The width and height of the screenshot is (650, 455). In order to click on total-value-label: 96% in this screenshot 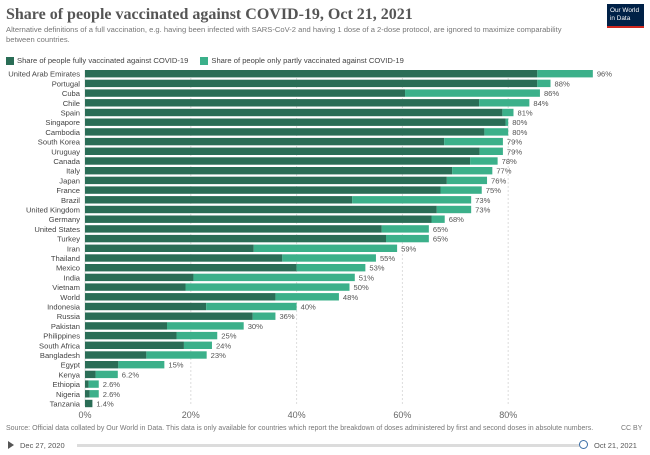, I will do `click(604, 74)`.